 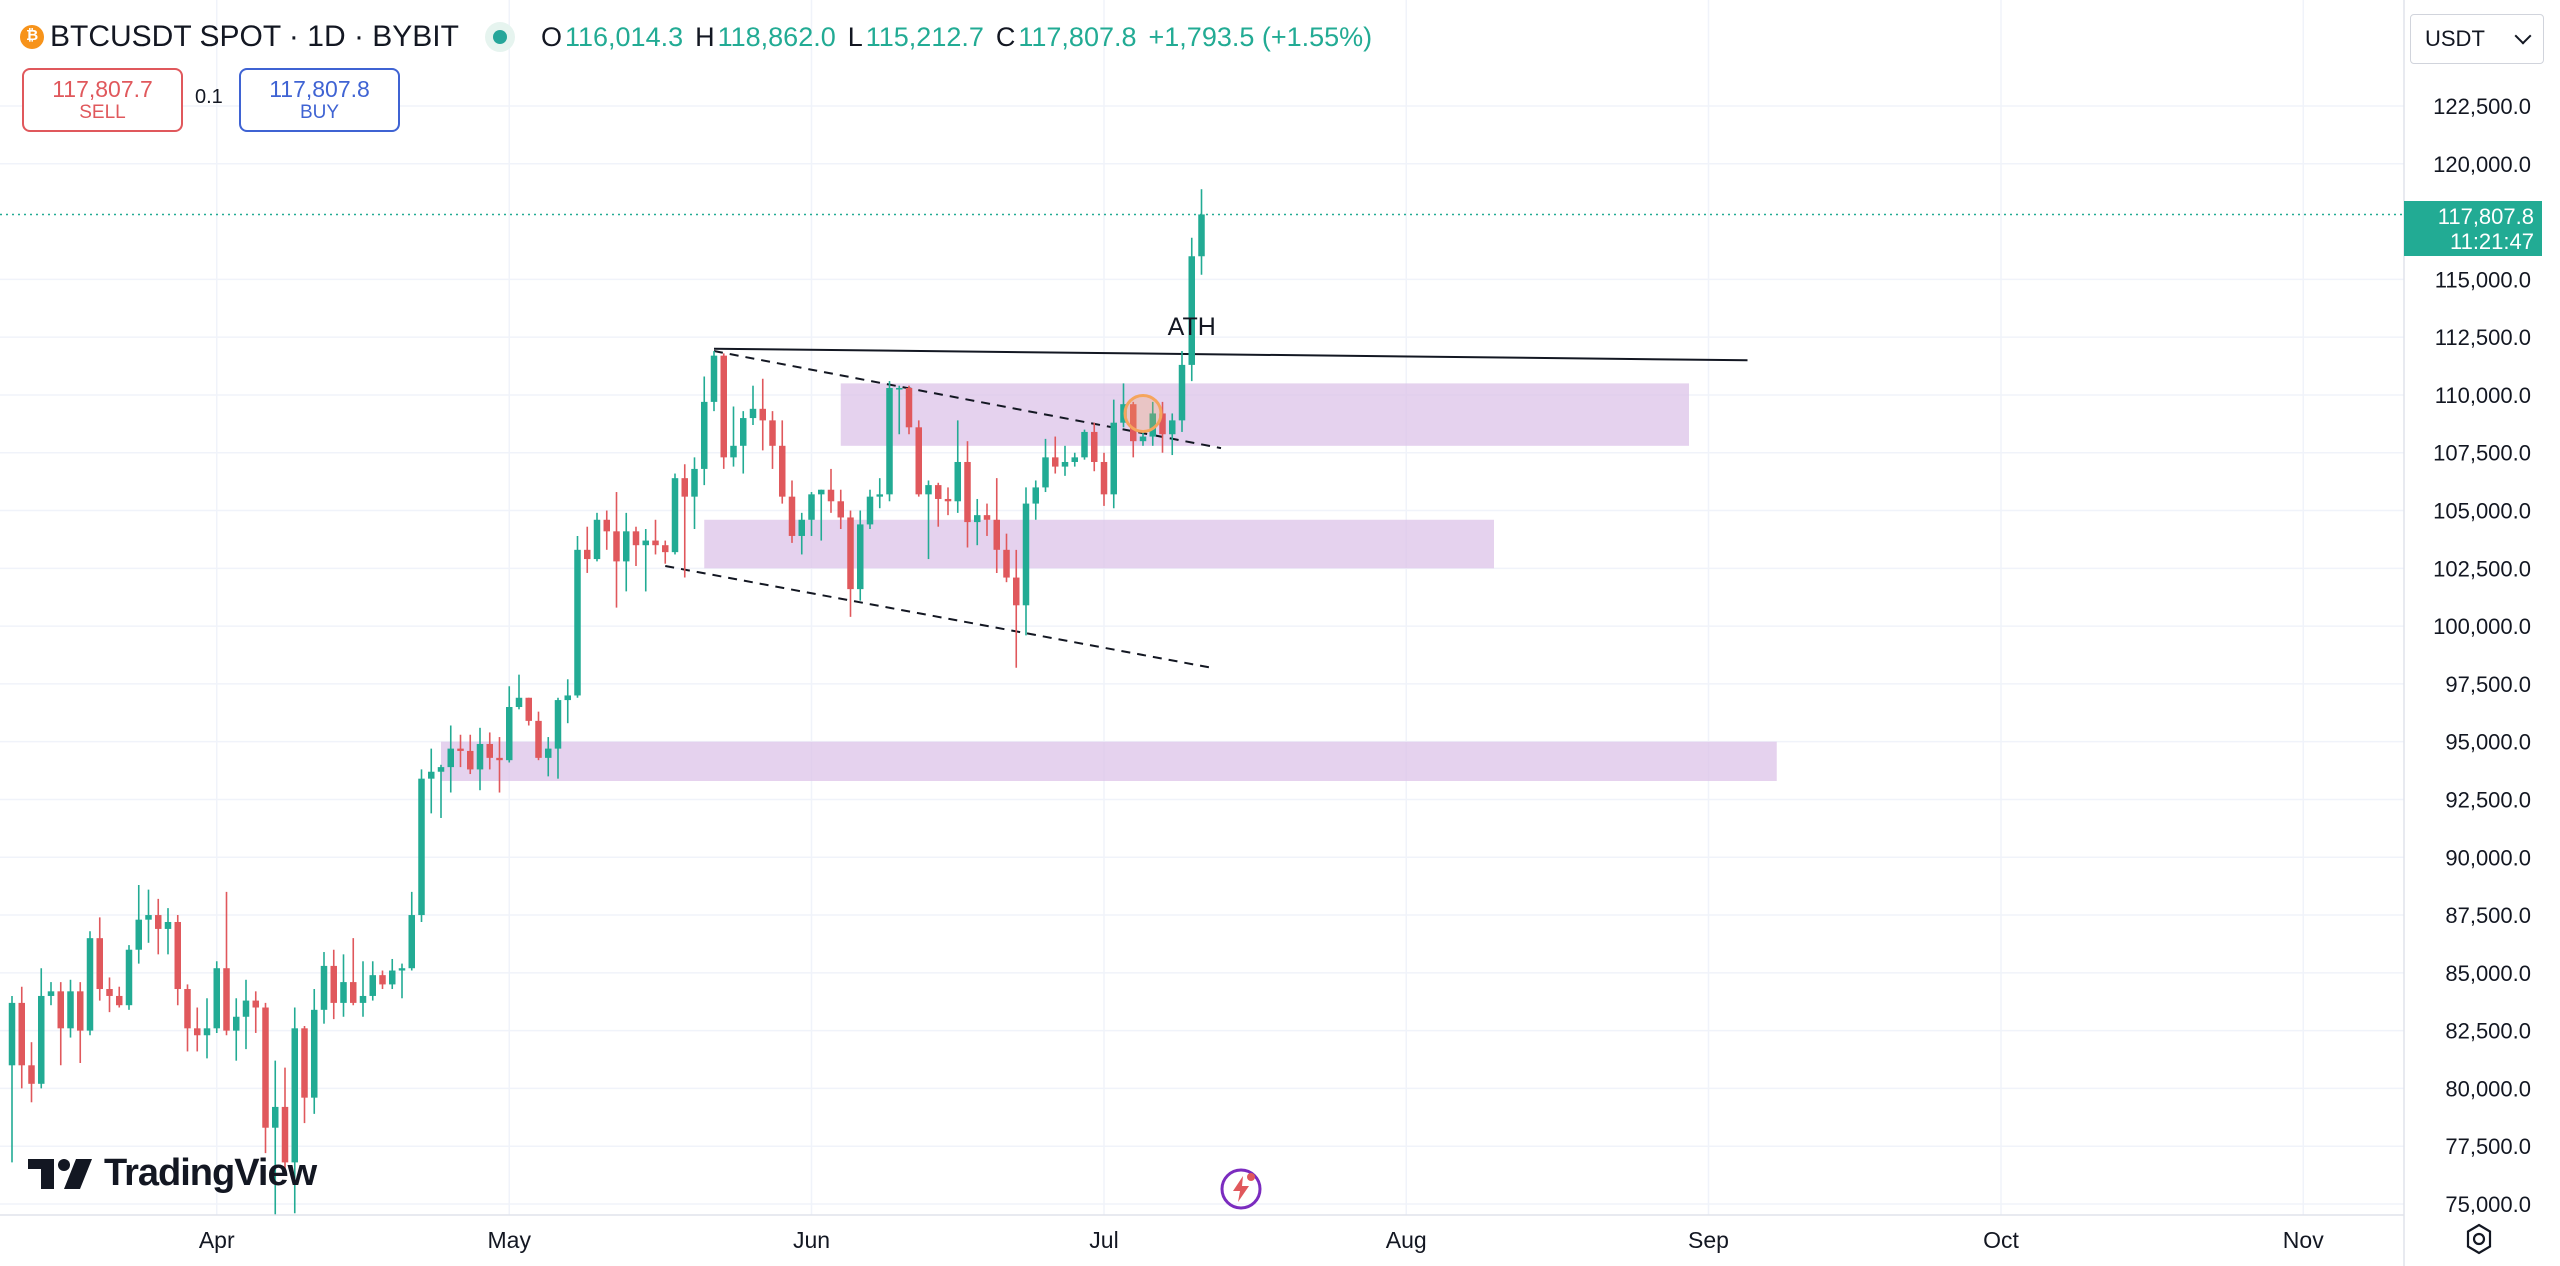 I want to click on buy-label: BUY, so click(x=319, y=112).